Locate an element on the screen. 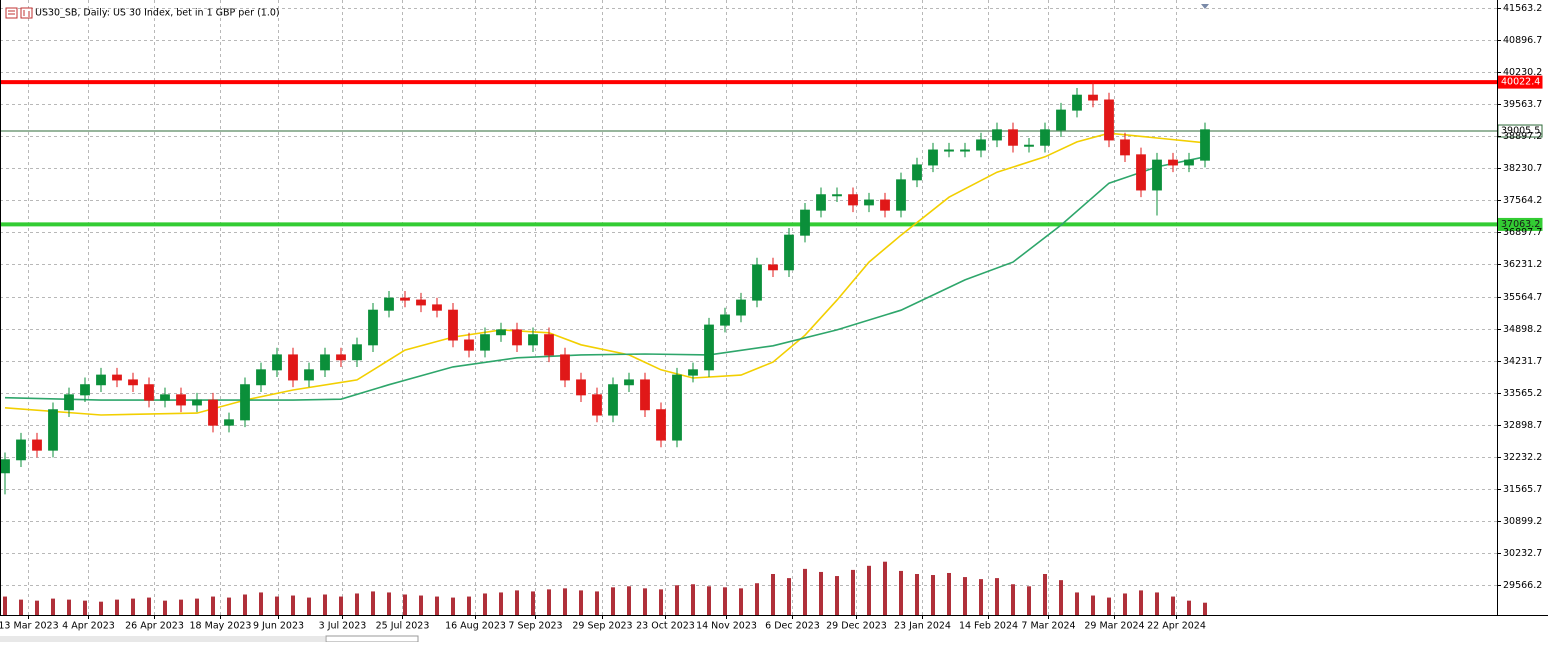 This screenshot has width=1548, height=646. x-tick-label: 14 Nov 2023 is located at coordinates (726, 626).